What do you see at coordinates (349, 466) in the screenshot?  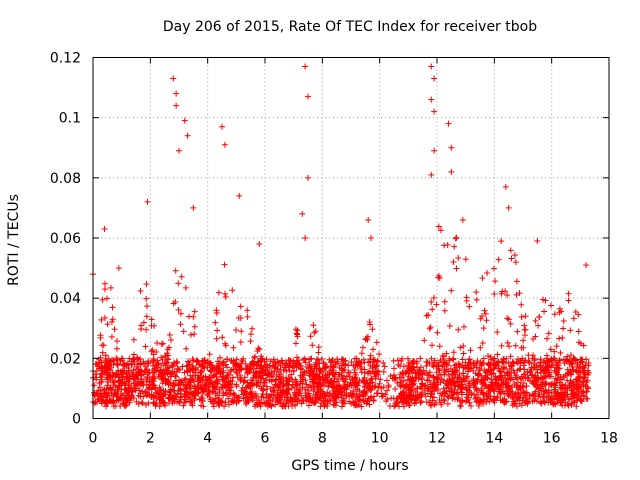 I see `x-axis-label: GPS time / hours` at bounding box center [349, 466].